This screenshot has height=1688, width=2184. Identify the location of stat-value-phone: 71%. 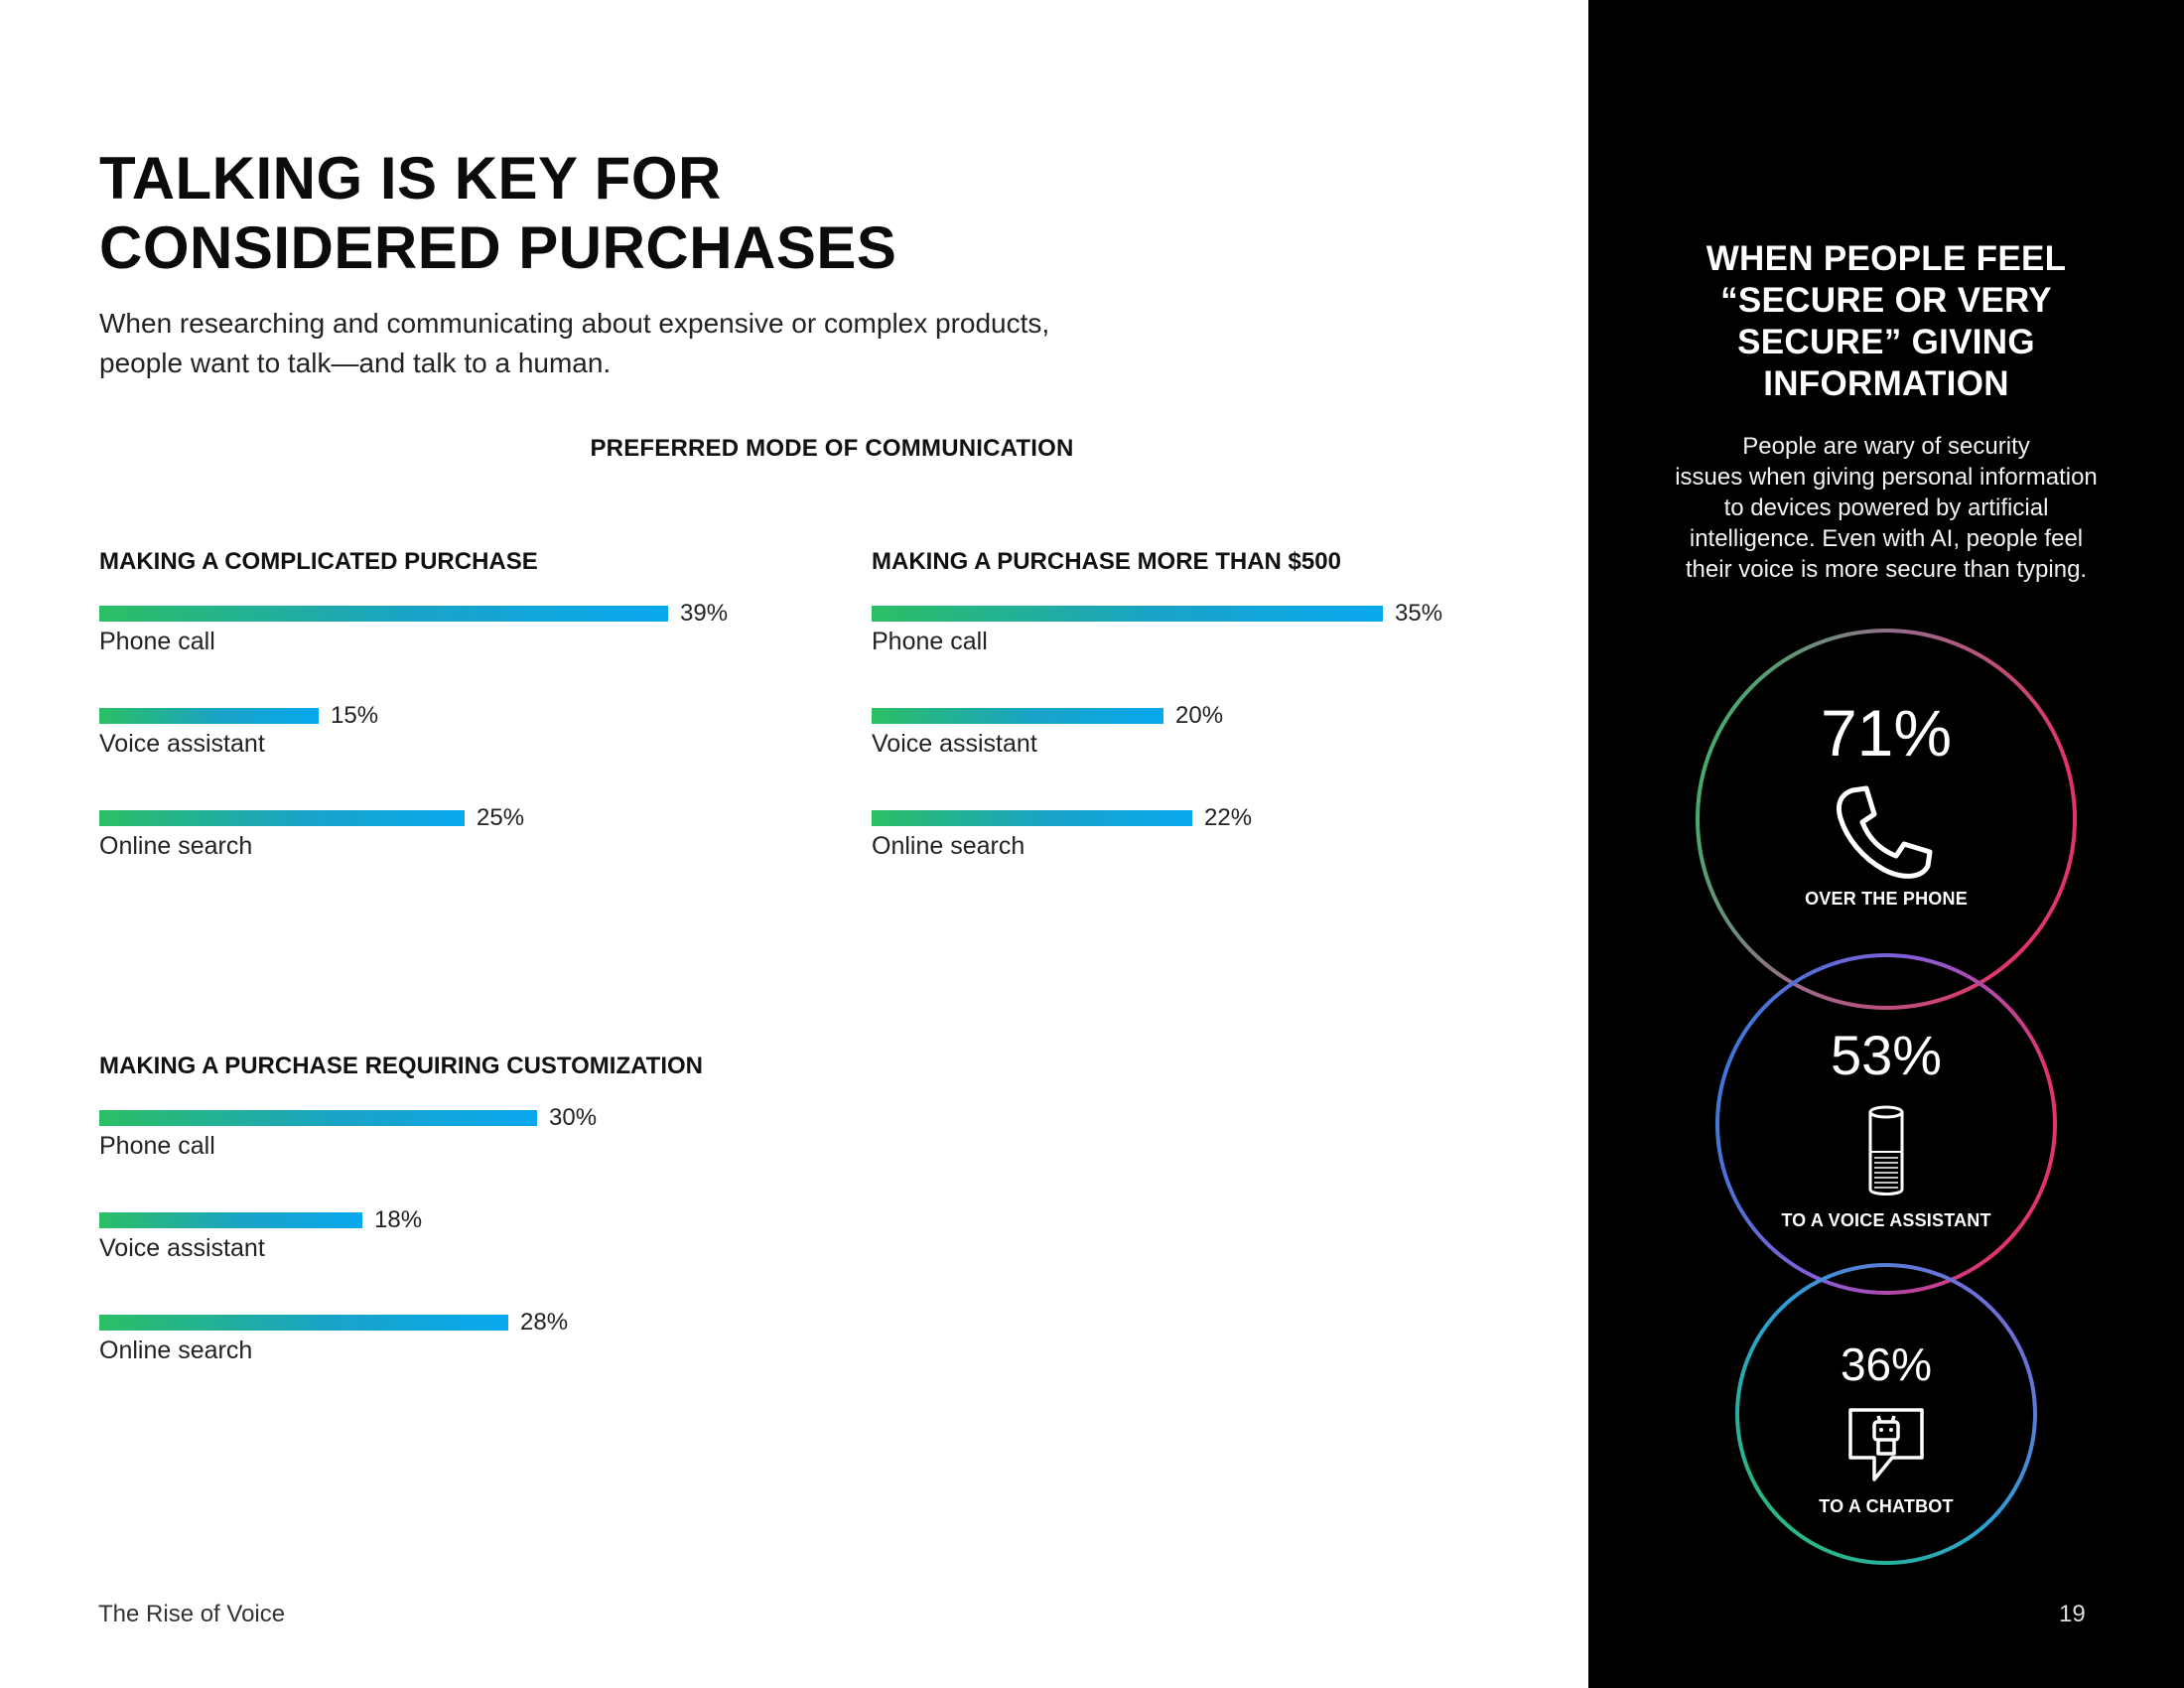
(1886, 733).